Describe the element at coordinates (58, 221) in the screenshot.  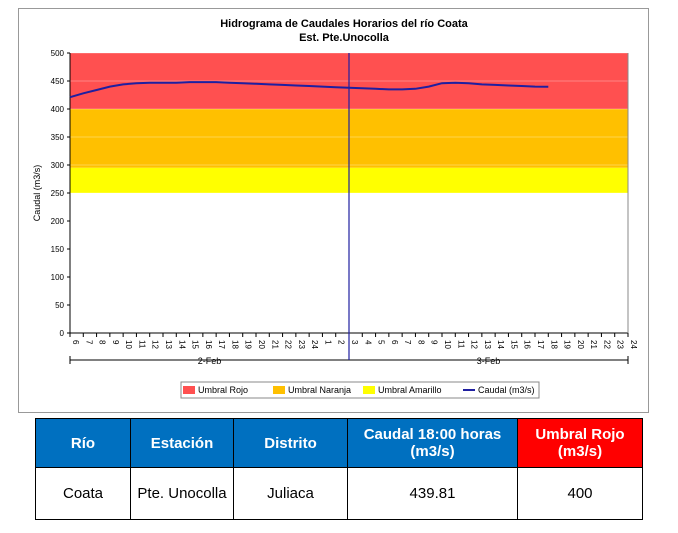
I see `y-tick-label: 200` at that location.